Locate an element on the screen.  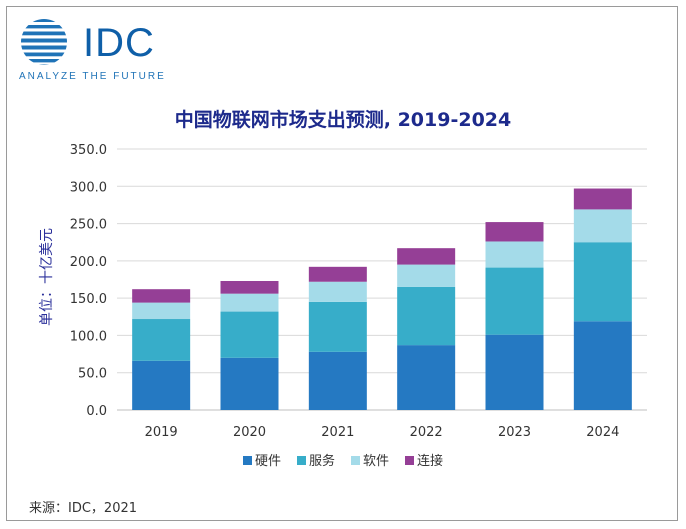
bar-segment-2023-连接 is located at coordinates (514, 232).